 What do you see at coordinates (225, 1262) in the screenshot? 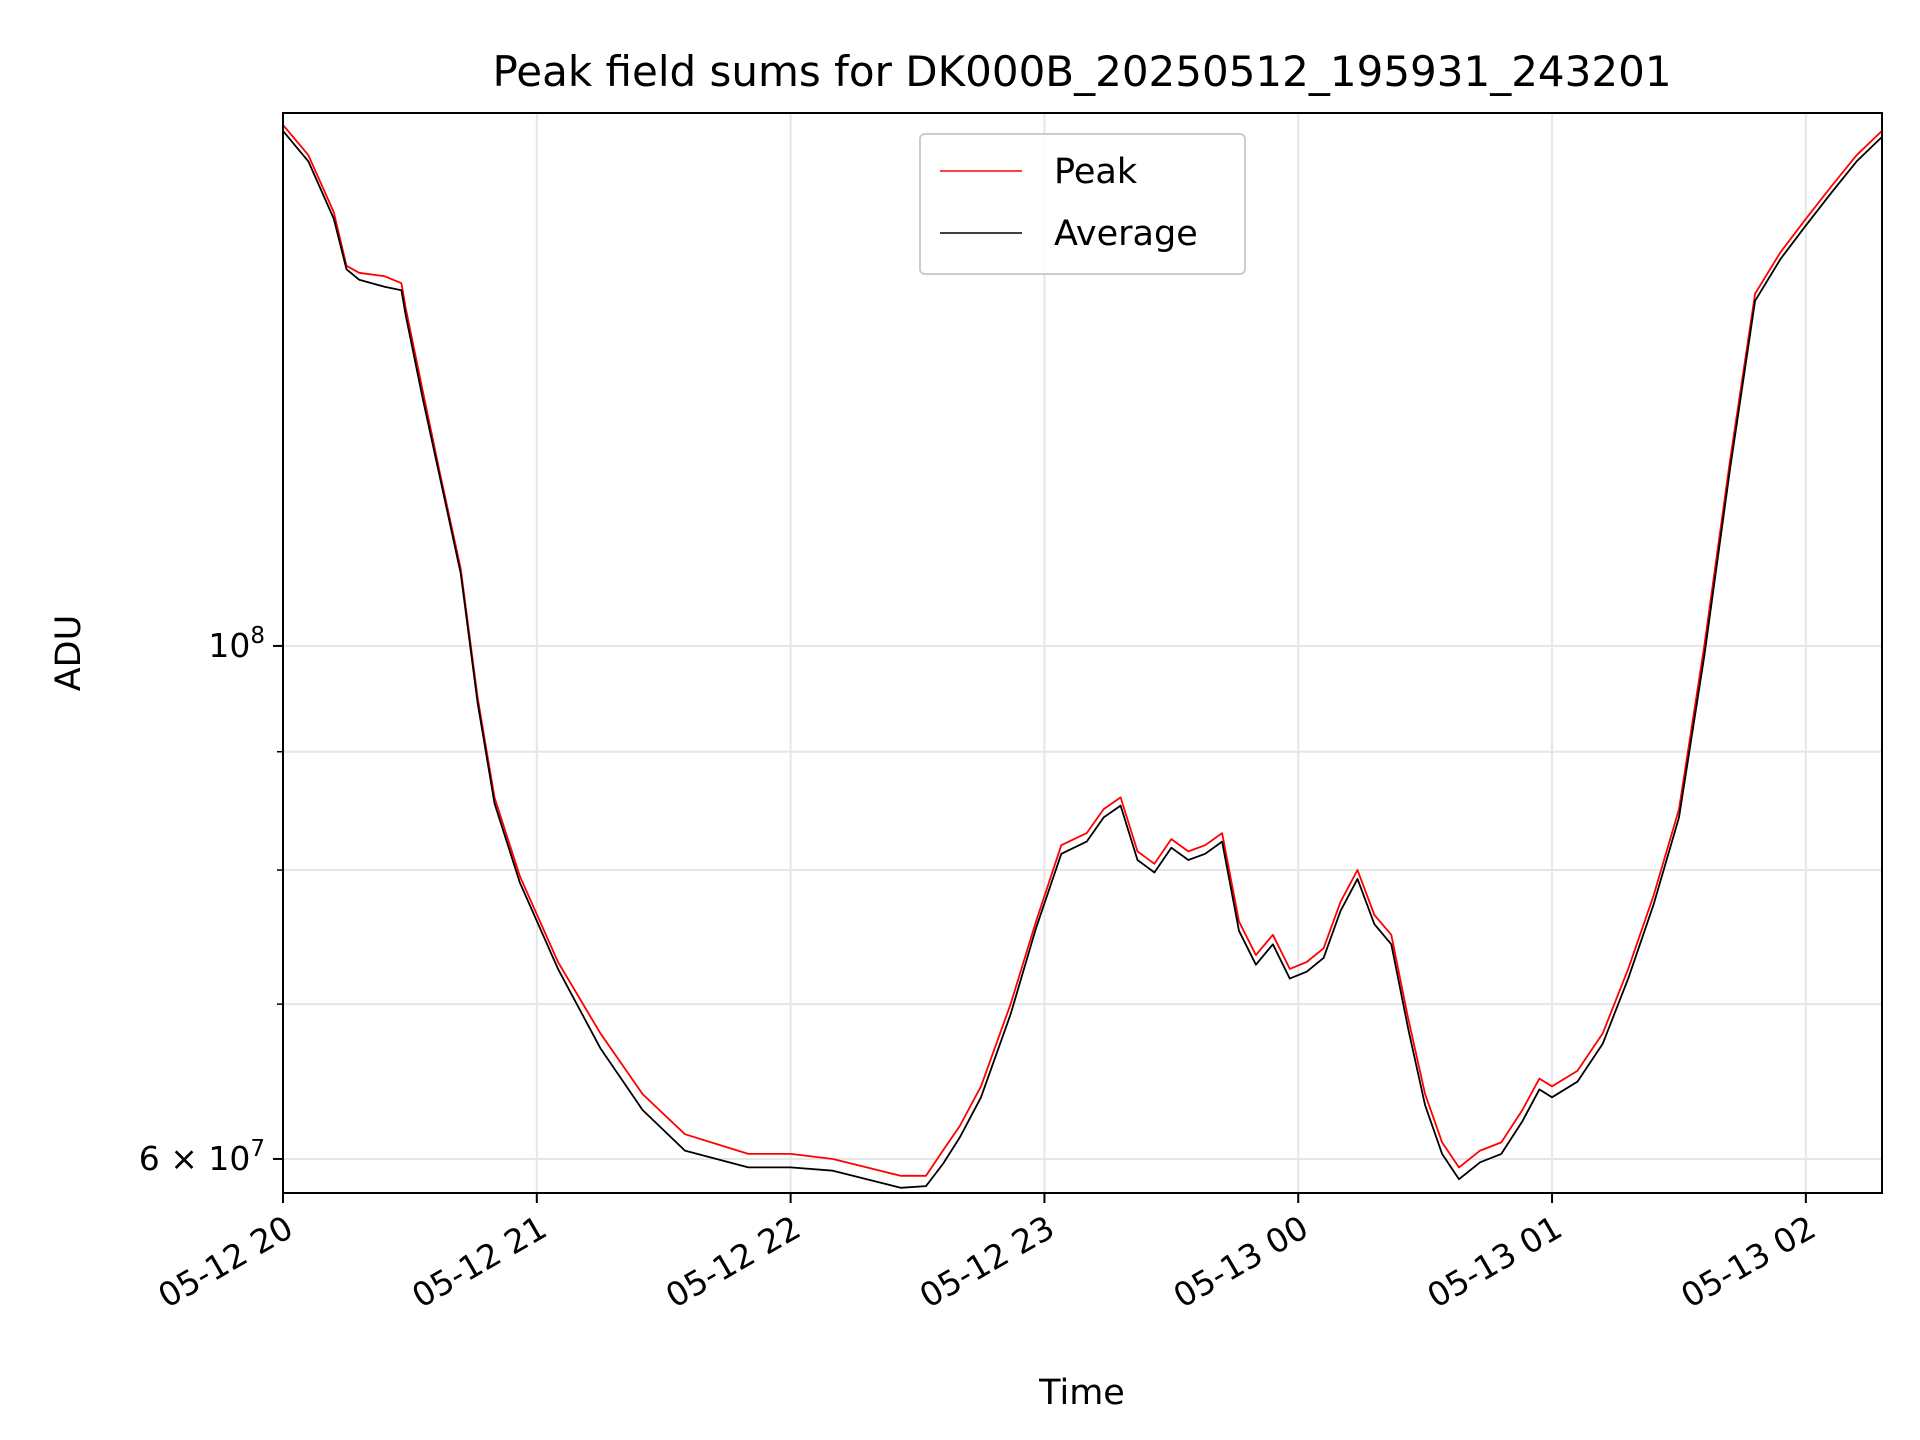
I see `x-tick-label: 05-12 20` at bounding box center [225, 1262].